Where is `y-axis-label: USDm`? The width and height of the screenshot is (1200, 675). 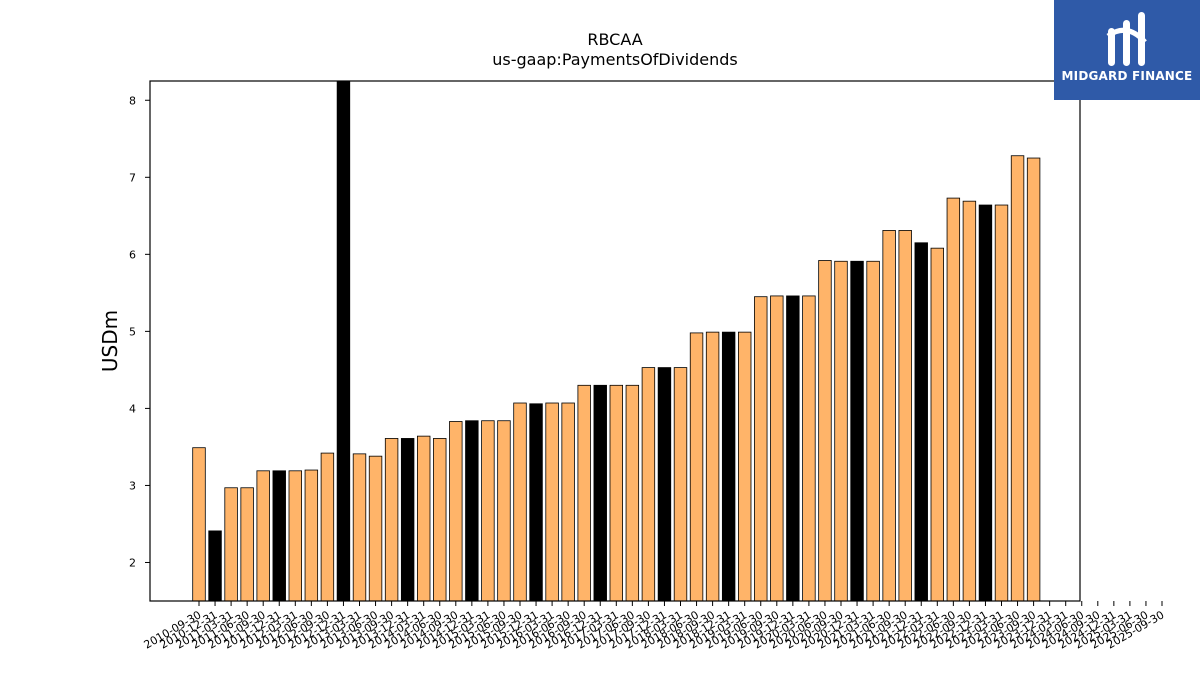 y-axis-label: USDm is located at coordinates (110, 341).